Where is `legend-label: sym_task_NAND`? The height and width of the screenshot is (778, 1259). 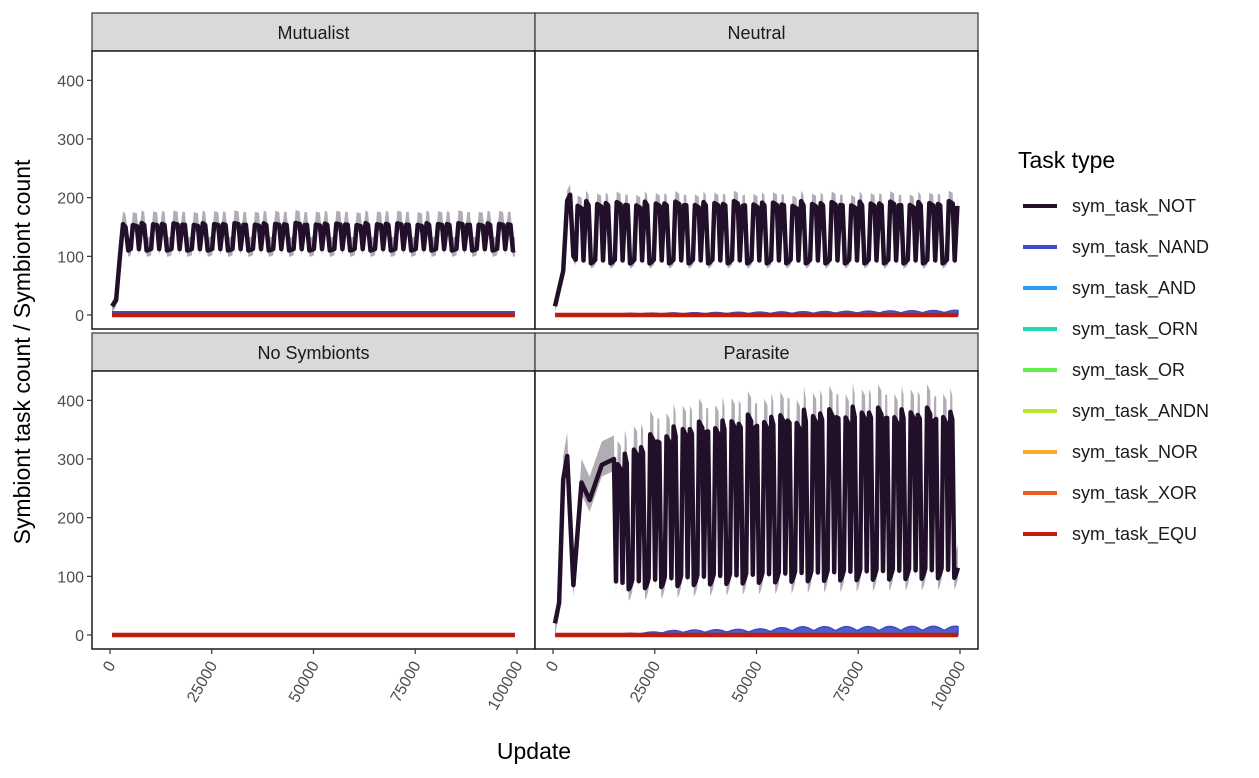
legend-label: sym_task_NAND is located at coordinates (1140, 247).